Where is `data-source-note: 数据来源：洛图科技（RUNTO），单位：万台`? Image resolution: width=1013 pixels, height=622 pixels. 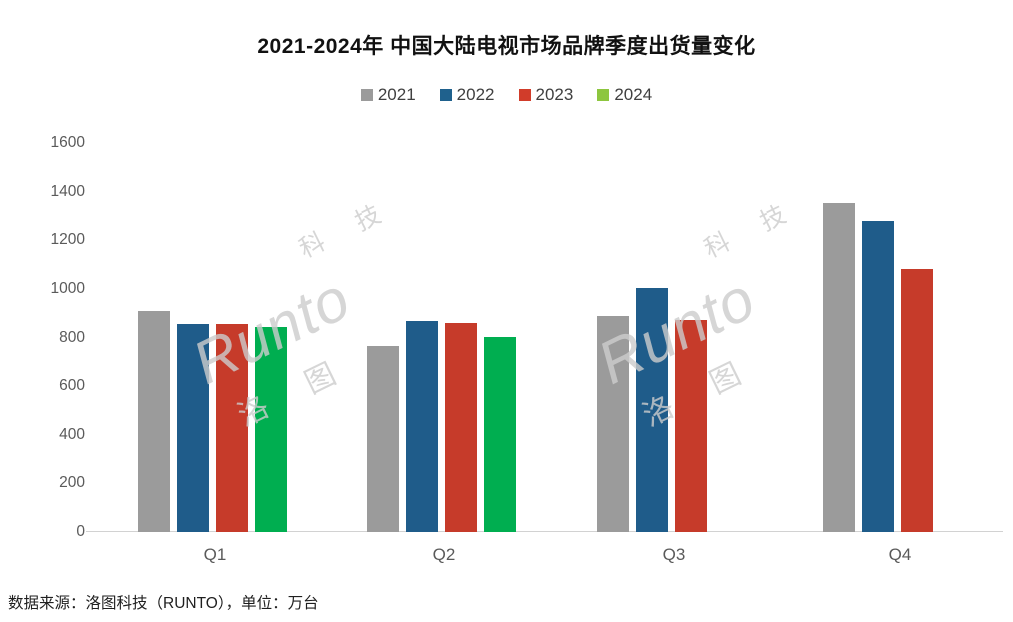
data-source-note: 数据来源：洛图科技（RUNTO），单位：万台 is located at coordinates (163, 603).